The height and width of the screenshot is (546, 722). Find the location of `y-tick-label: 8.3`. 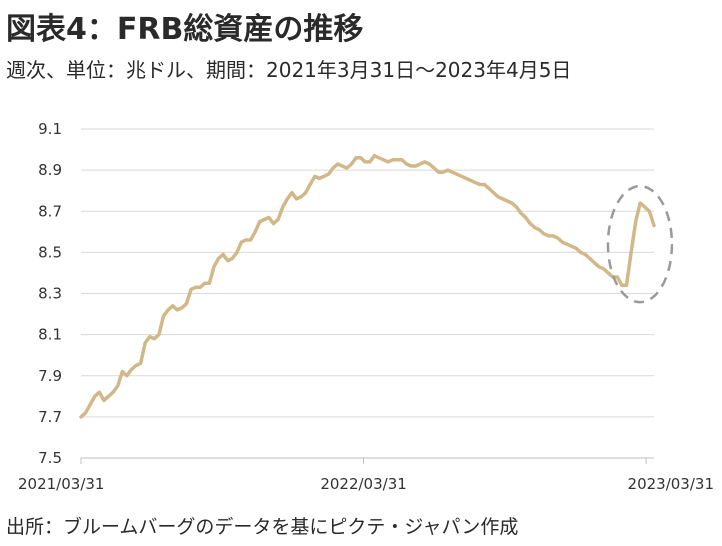

y-tick-label: 8.3 is located at coordinates (50, 294).